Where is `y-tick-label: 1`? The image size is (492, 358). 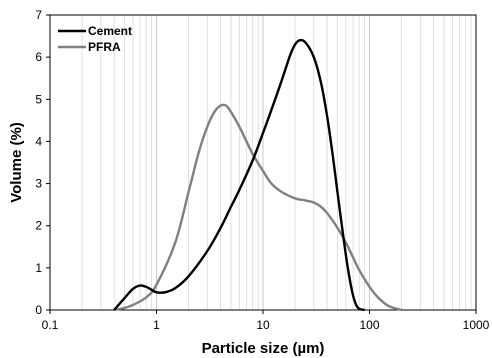 y-tick-label: 1 is located at coordinates (38, 268).